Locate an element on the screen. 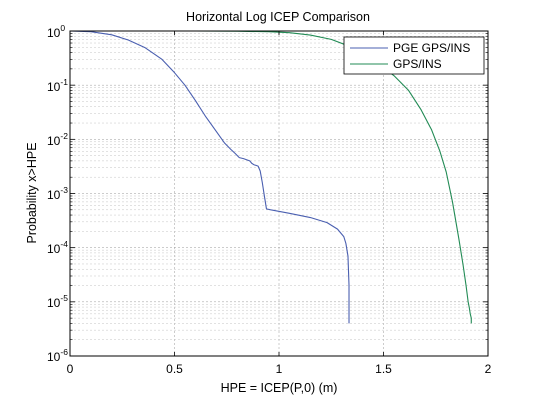 The width and height of the screenshot is (540, 405). chart-title: Horizontal Log ICEP Comparison is located at coordinates (278, 17).